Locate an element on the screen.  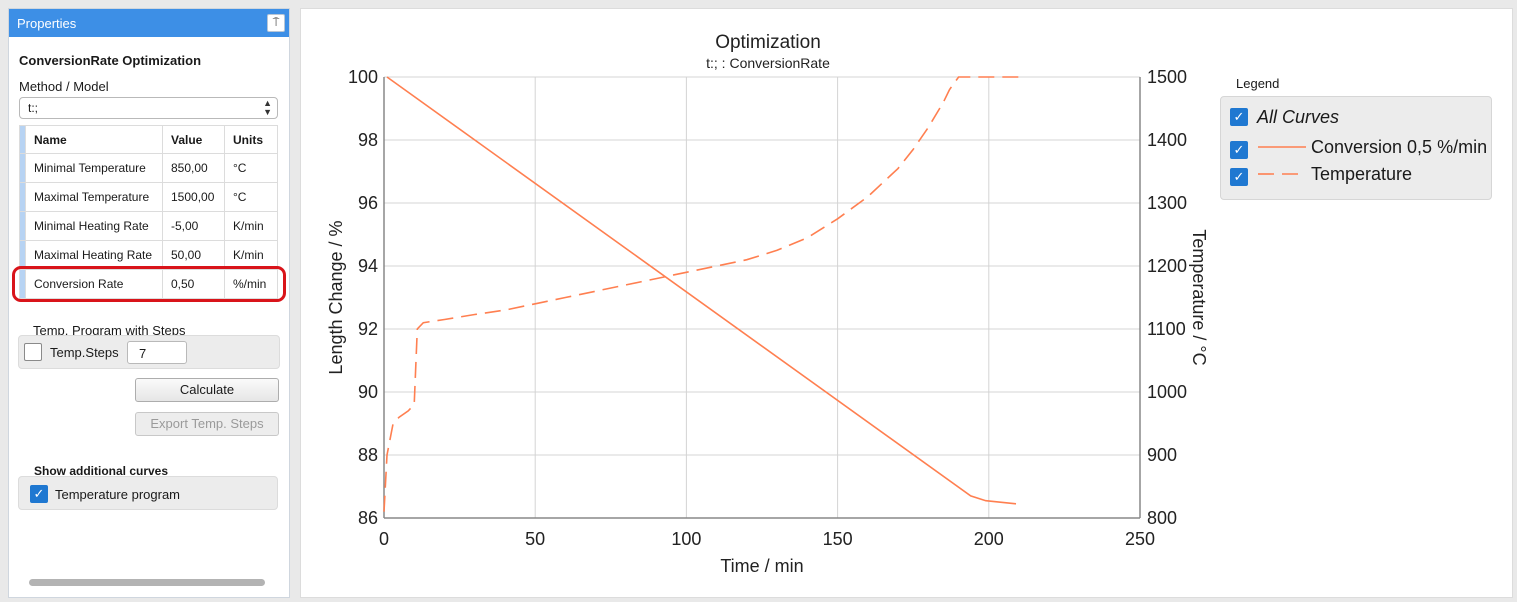
y-axis-label: Length Change / % is located at coordinates (336, 297).